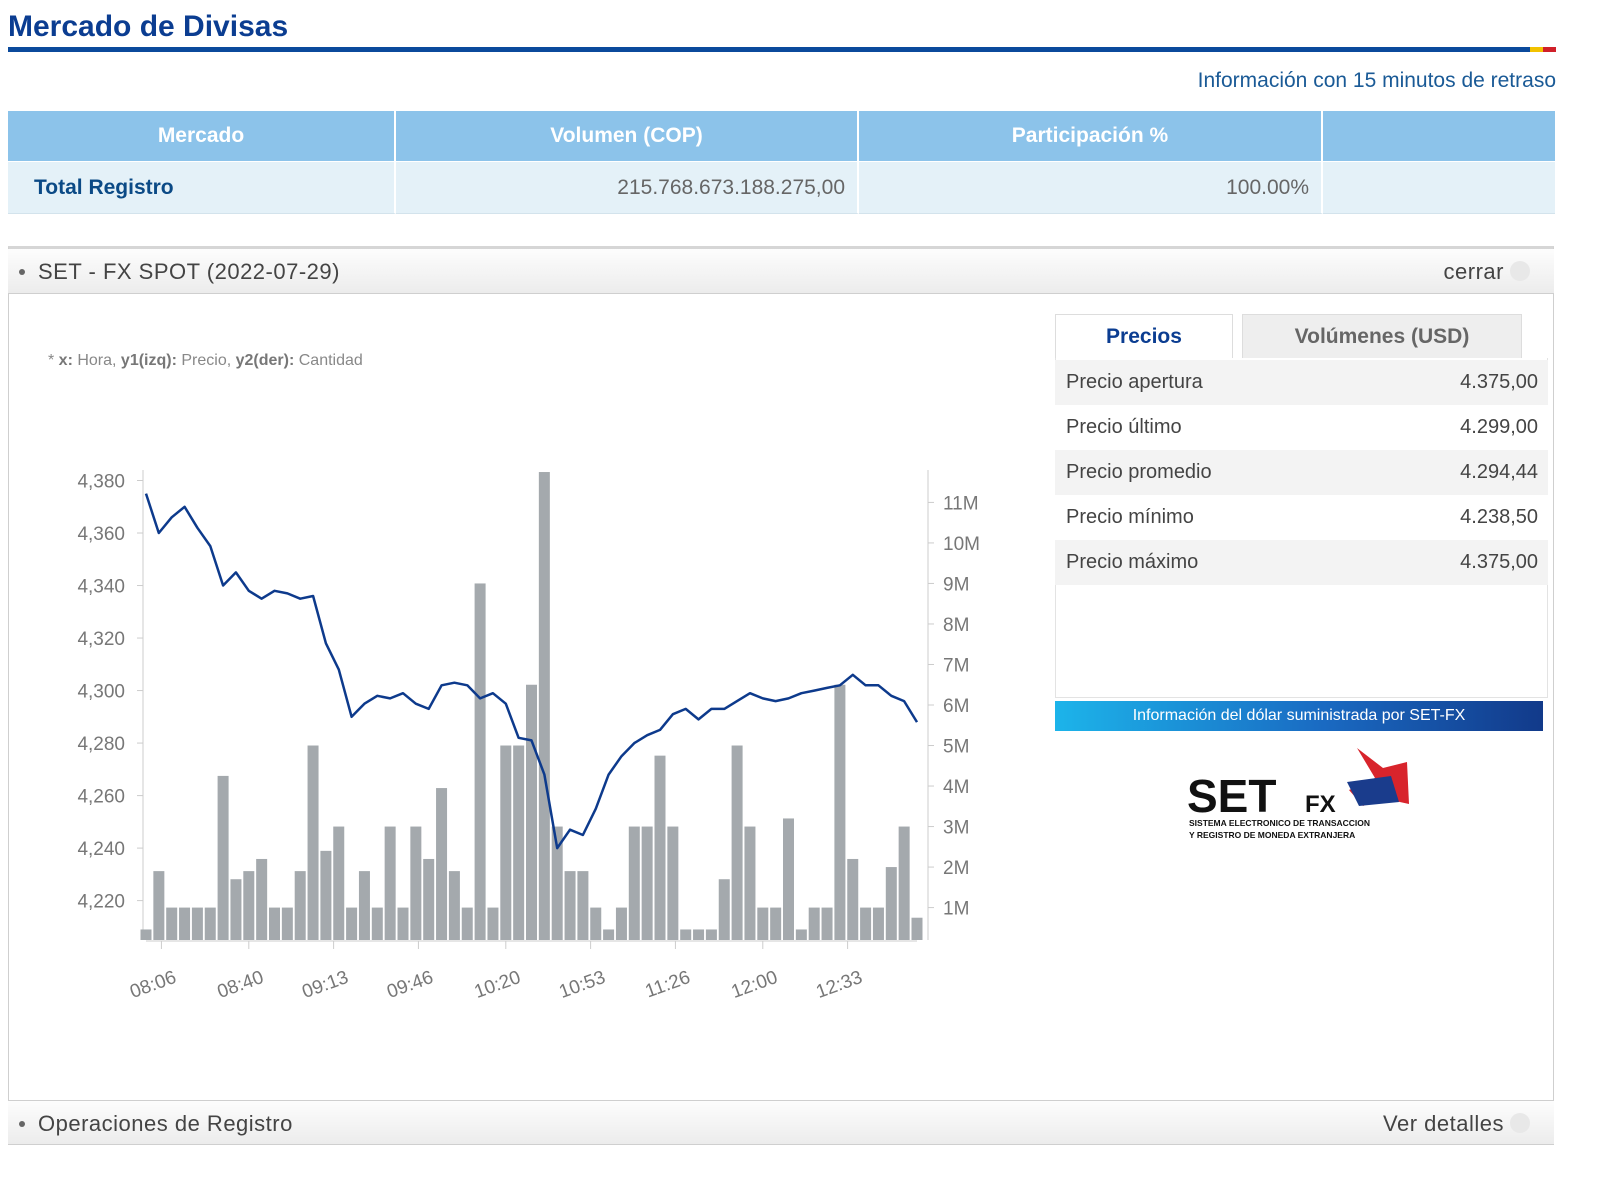 Image resolution: width=1600 pixels, height=1188 pixels. I want to click on y-tick-label: 4,340, so click(101, 587).